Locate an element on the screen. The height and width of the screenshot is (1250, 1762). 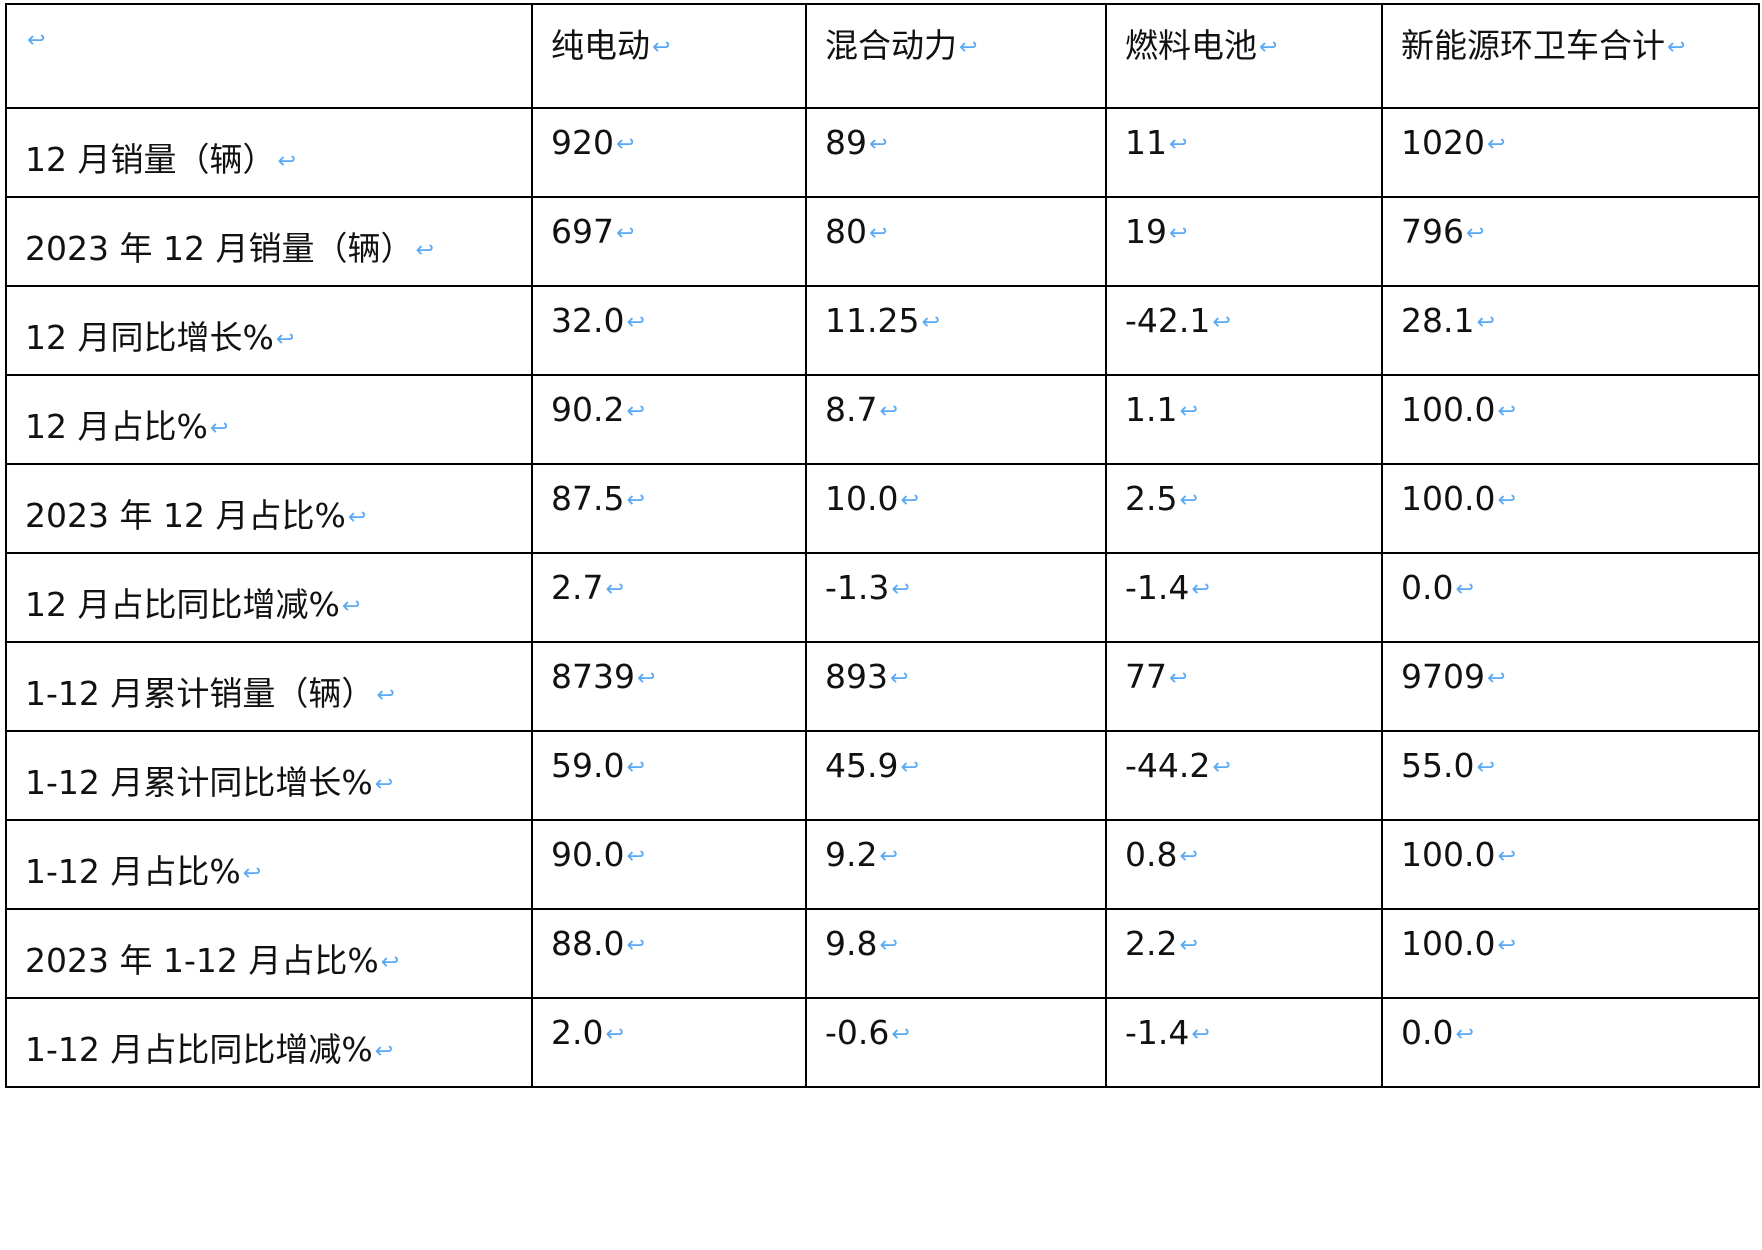
cell-text: 89 is located at coordinates (846, 142).